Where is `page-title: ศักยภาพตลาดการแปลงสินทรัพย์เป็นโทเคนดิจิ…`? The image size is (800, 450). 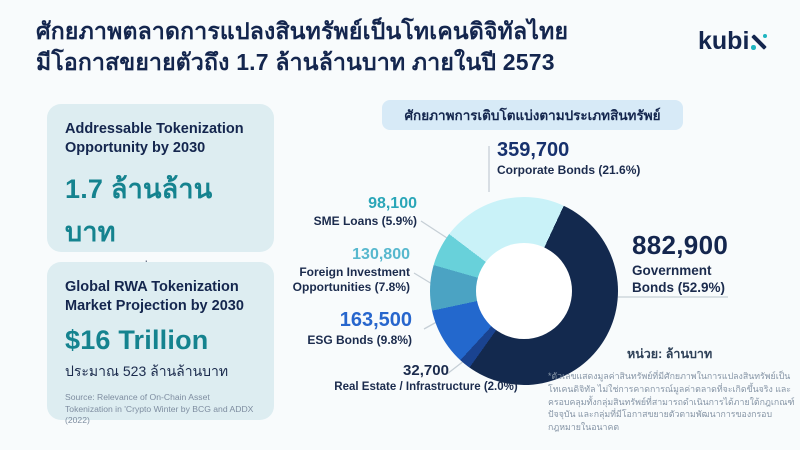
page-title: ศักยภาพตลาดการแปลงสินทรัพย์เป็นโทเคนดิจิ… is located at coordinates (302, 47).